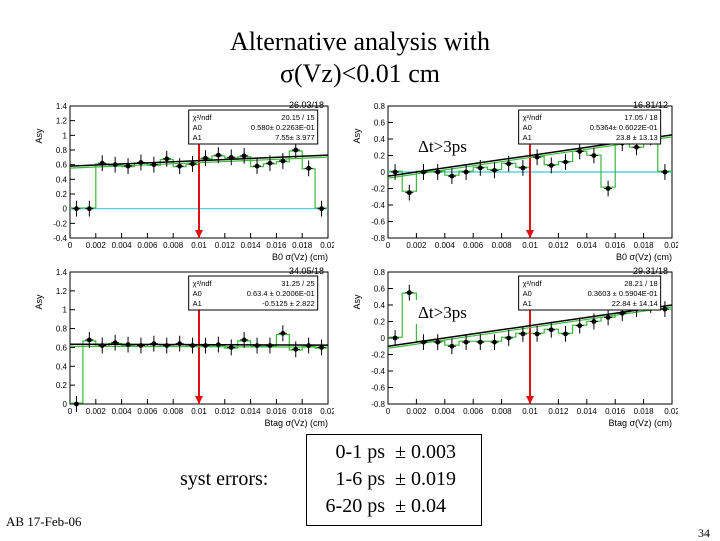 Image resolution: width=720 pixels, height=541 pixels. Describe the element at coordinates (360, 479) in the screenshot. I see `syst-range: 1-6 ps` at that location.